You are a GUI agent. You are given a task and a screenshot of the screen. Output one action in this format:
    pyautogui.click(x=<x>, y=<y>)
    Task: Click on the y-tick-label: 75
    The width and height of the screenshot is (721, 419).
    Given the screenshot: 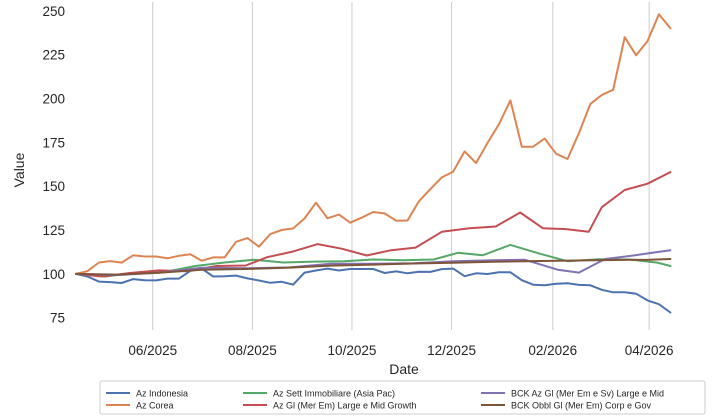 What is the action you would take?
    pyautogui.click(x=57, y=318)
    